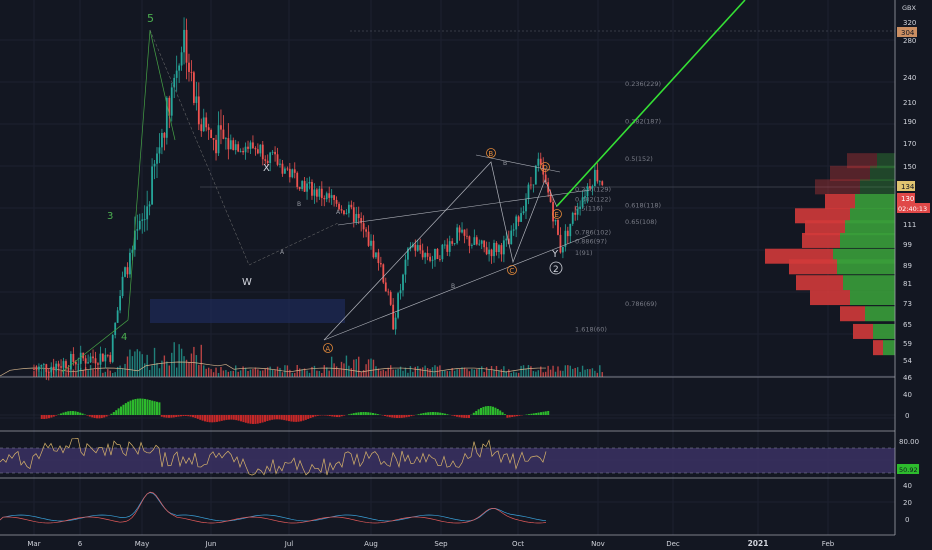  I want to click on price-axis-tick: 111, so click(909, 225).